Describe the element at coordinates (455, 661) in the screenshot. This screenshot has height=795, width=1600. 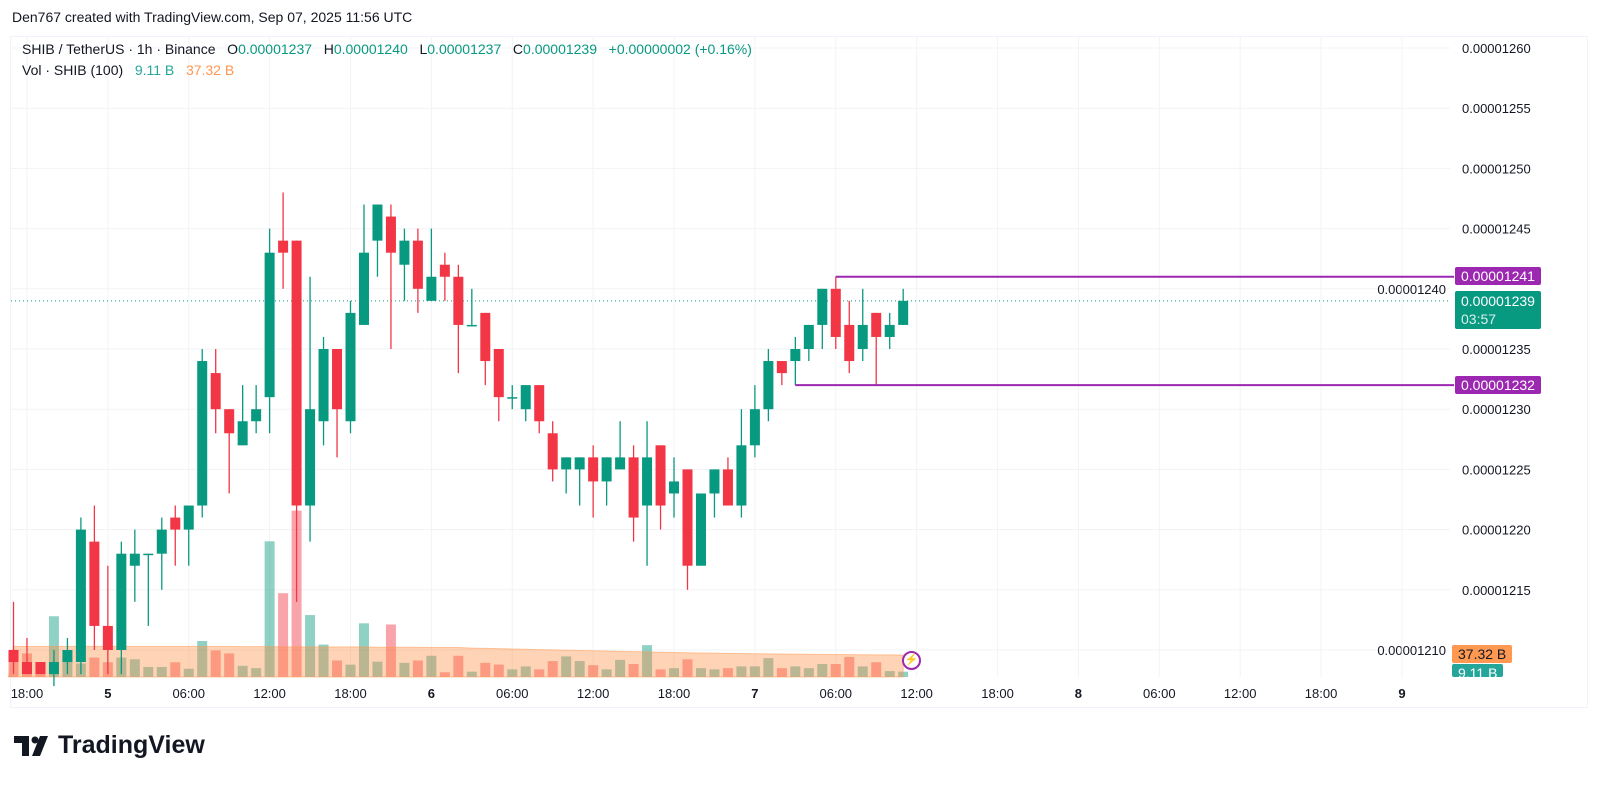
I see `volume-ma-area` at that location.